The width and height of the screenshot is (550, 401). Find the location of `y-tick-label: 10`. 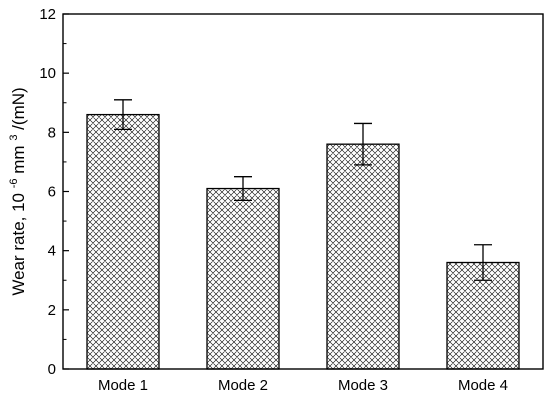

y-tick-label: 10 is located at coordinates (47, 73).